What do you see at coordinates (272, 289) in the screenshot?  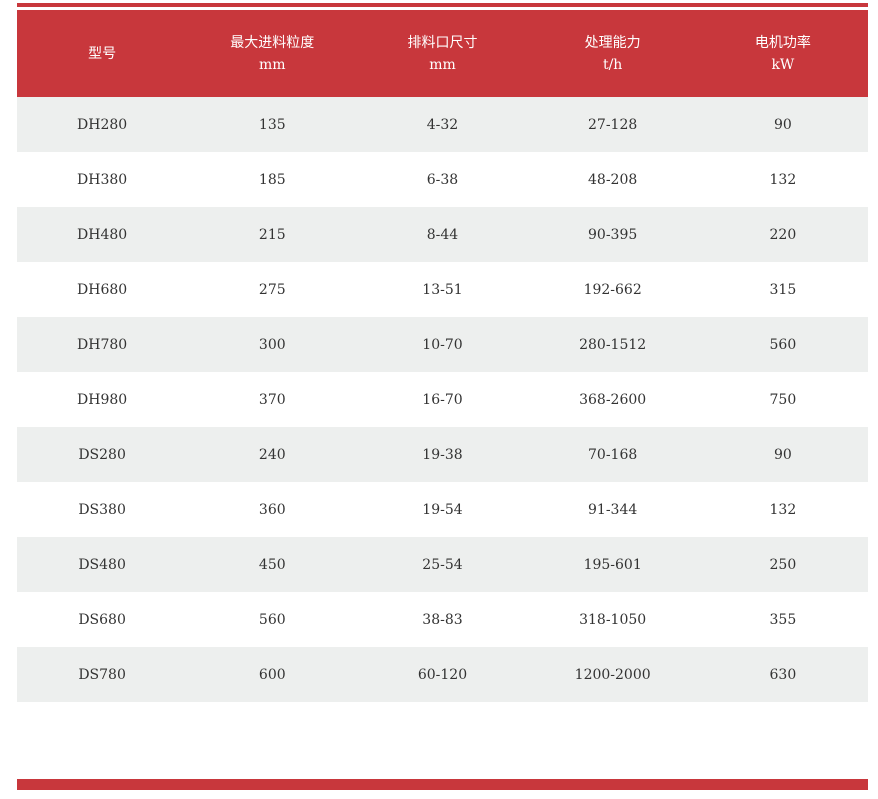 I see `table-cell: 275` at bounding box center [272, 289].